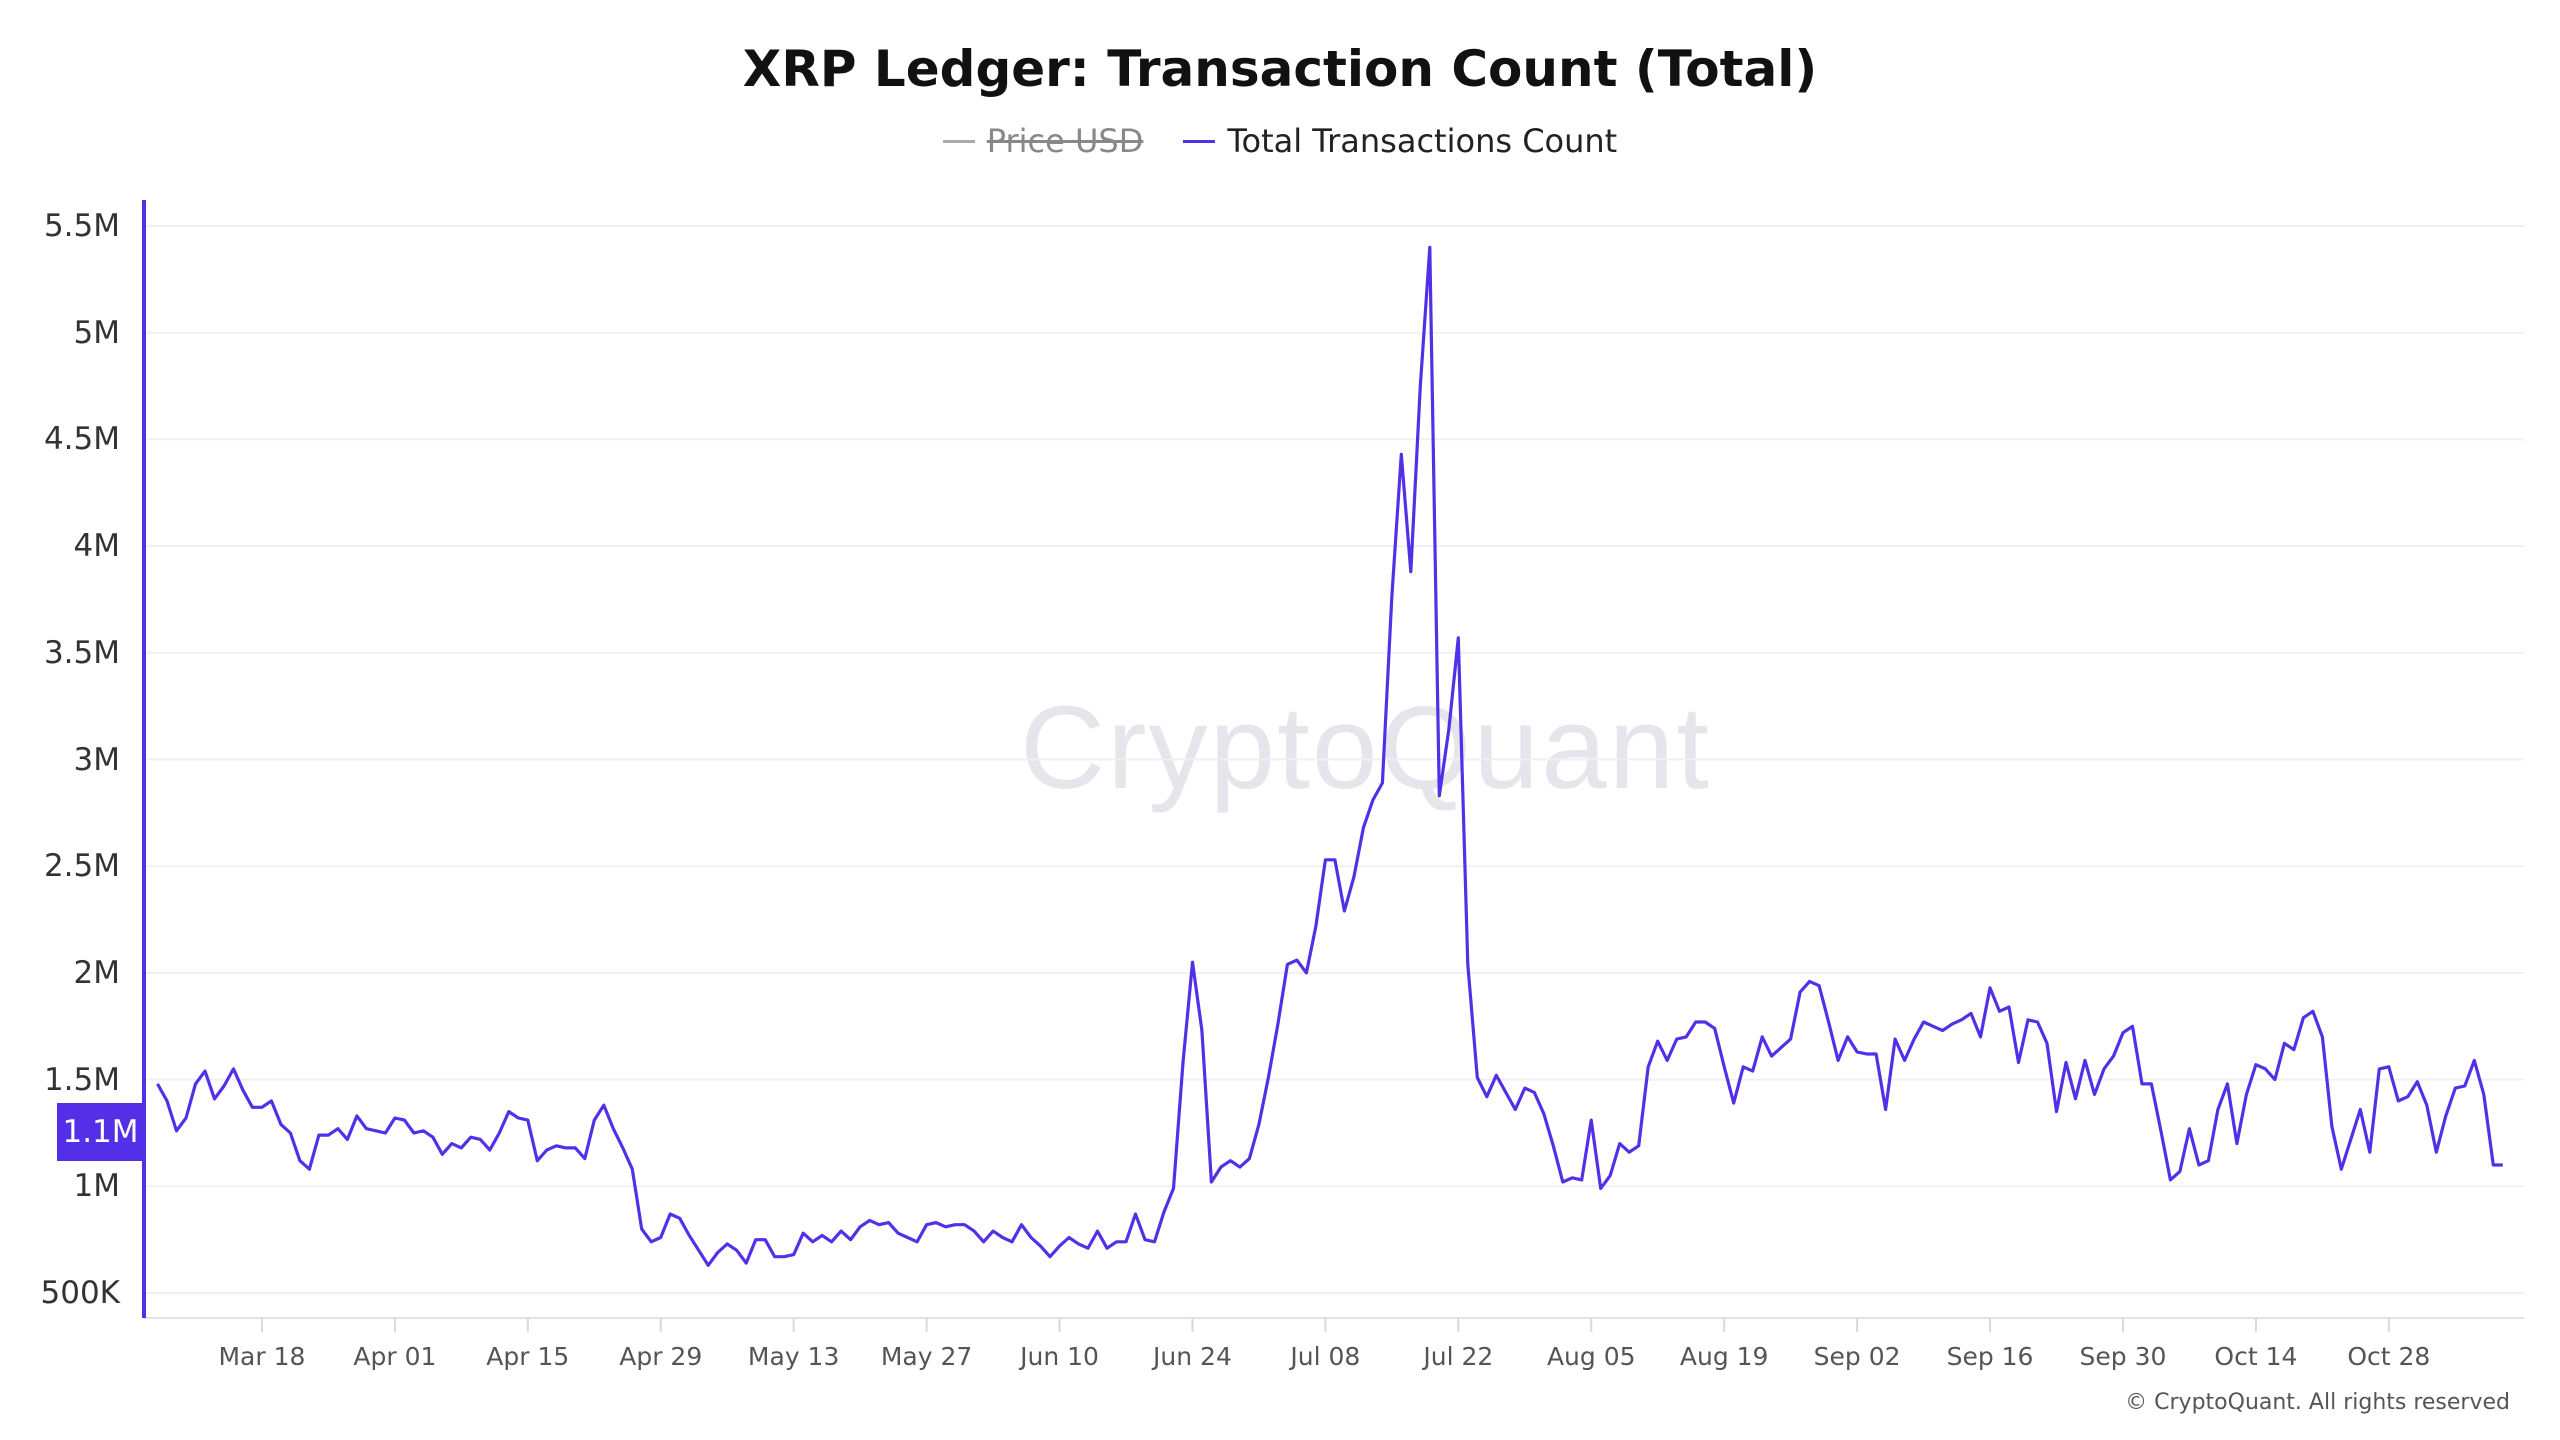 This screenshot has width=2560, height=1440. Describe the element at coordinates (1591, 1356) in the screenshot. I see `x-tick-label: Aug 05` at that location.